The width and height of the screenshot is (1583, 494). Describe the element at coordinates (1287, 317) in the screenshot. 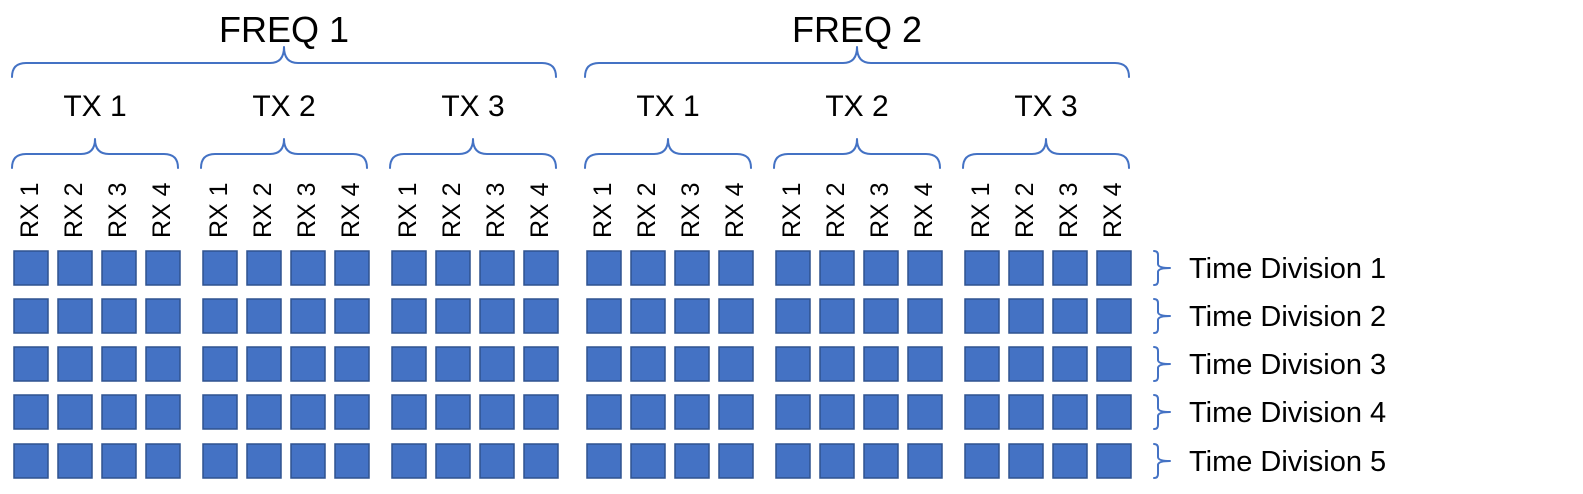

I see `time-division-label: Time Division 2` at that location.